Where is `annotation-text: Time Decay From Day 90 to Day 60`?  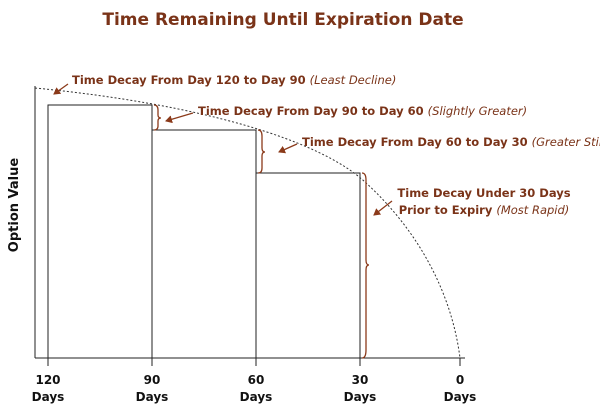 annotation-text: Time Decay From Day 90 to Day 60 is located at coordinates (311, 111).